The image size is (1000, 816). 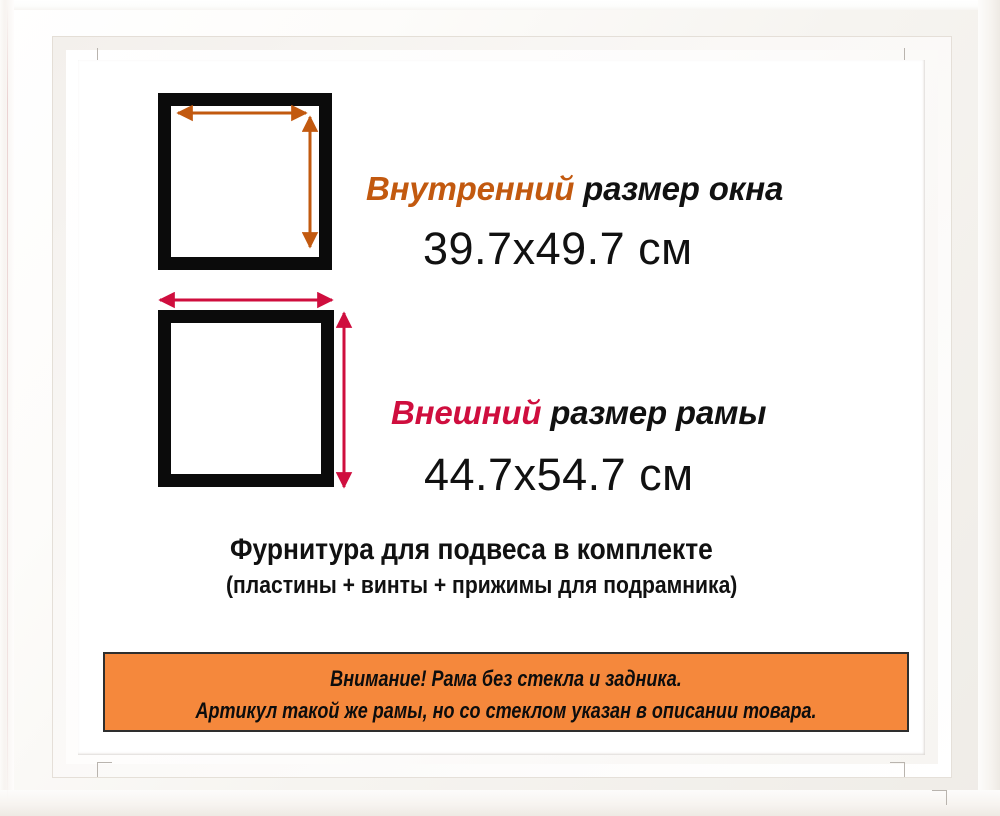 What do you see at coordinates (471, 549) in the screenshot?
I see `hardware-note-line-1: Фурнитура для подвеса в комплекте` at bounding box center [471, 549].